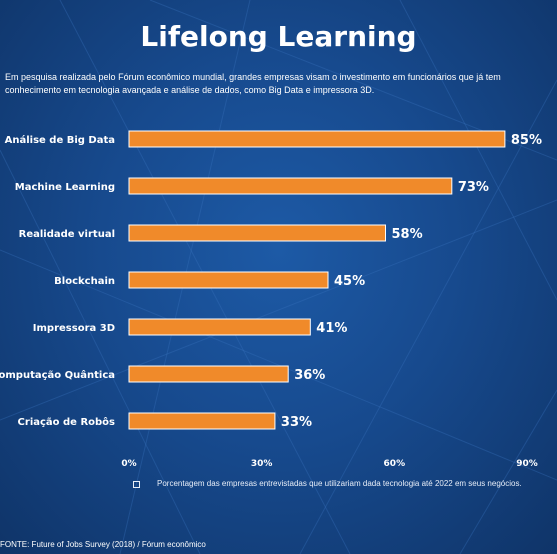 Image resolution: width=557 pixels, height=554 pixels. Describe the element at coordinates (66, 422) in the screenshot. I see `category-label: Criação de Robôs` at that location.